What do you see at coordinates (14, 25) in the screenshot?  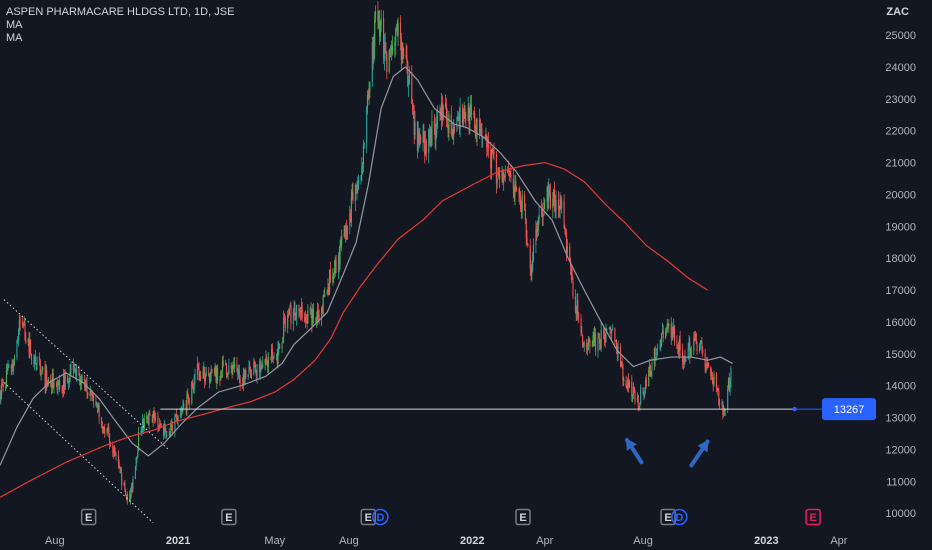 I see `indicator-ma-fast: MA` at bounding box center [14, 25].